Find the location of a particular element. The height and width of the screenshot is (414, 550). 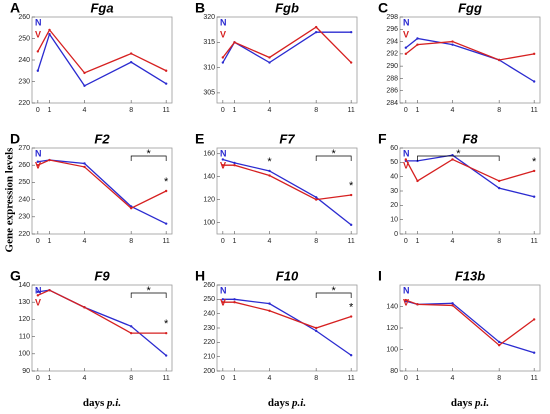

y-tick-label: 110 is located at coordinates (24, 336).